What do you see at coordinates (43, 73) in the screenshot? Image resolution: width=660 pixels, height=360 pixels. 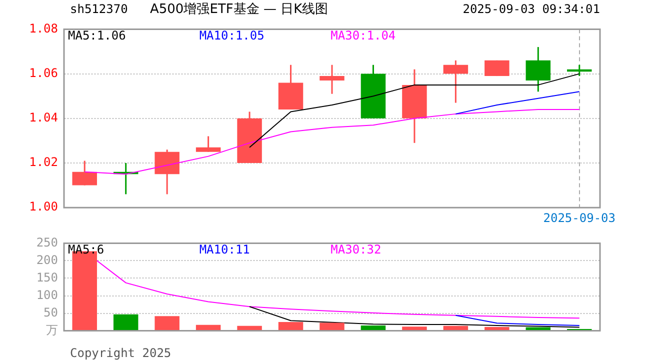 I see `y-tick-label: 1.06` at bounding box center [43, 73].